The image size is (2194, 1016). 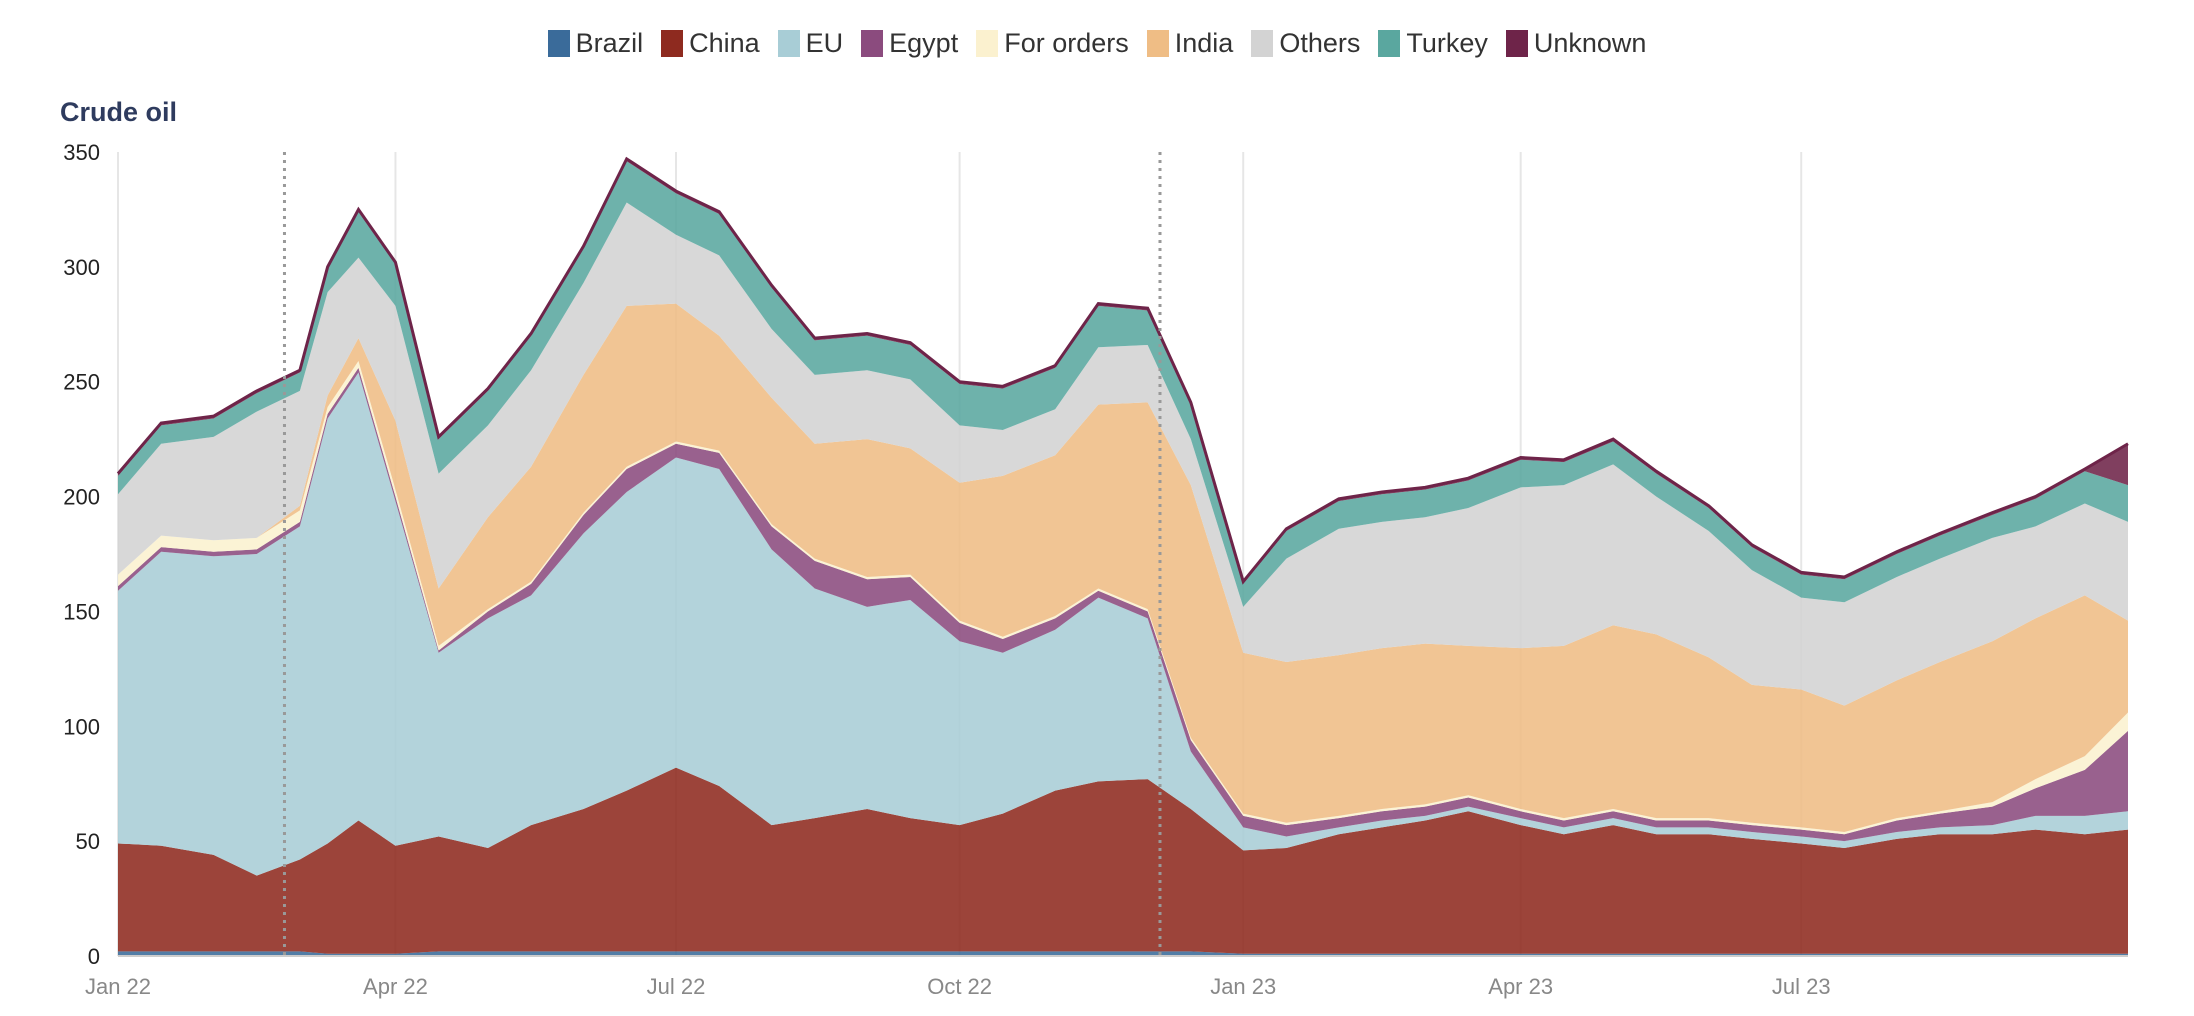 I want to click on x-tick-label: Apr 22, so click(x=395, y=986).